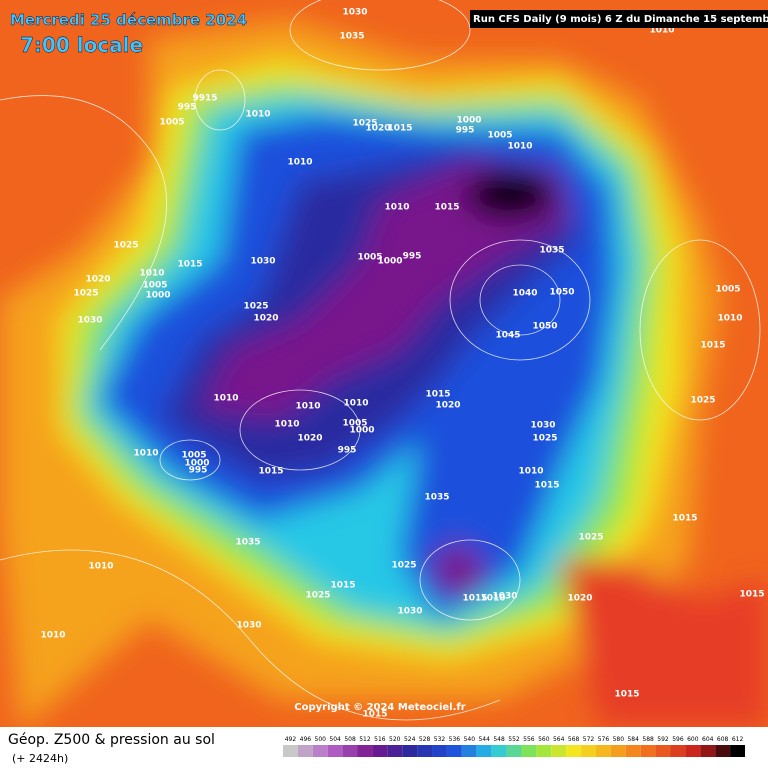  What do you see at coordinates (410, 739) in the screenshot?
I see `legend-label: 524` at bounding box center [410, 739].